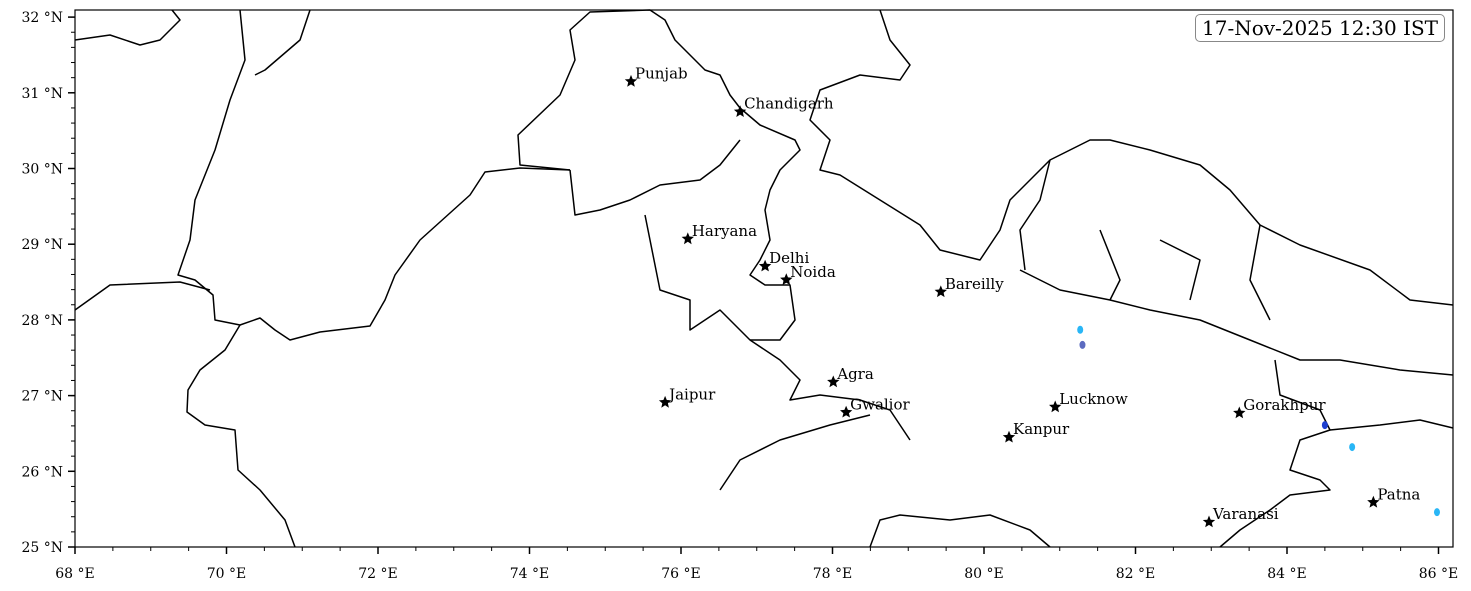 The width and height of the screenshot is (1471, 591). I want to click on city-marker: Chandigarh, so click(783, 106).